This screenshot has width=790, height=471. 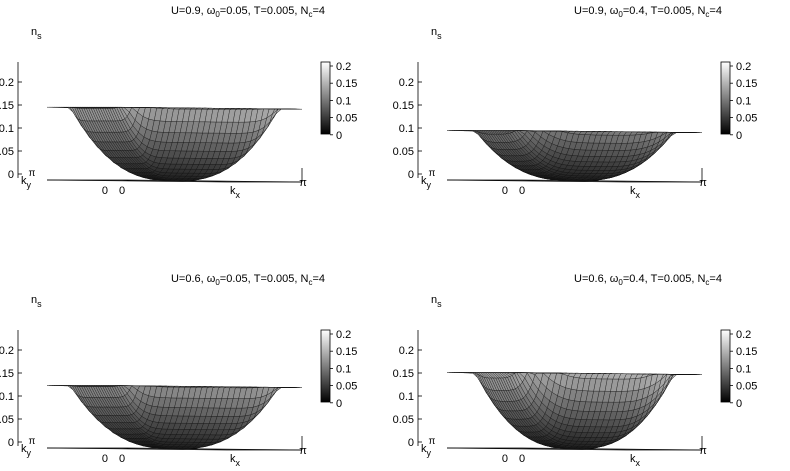 What do you see at coordinates (648, 280) in the screenshot?
I see `panel-title: U=0.6, ω0=0.4, T=0.005, Nc=4` at bounding box center [648, 280].